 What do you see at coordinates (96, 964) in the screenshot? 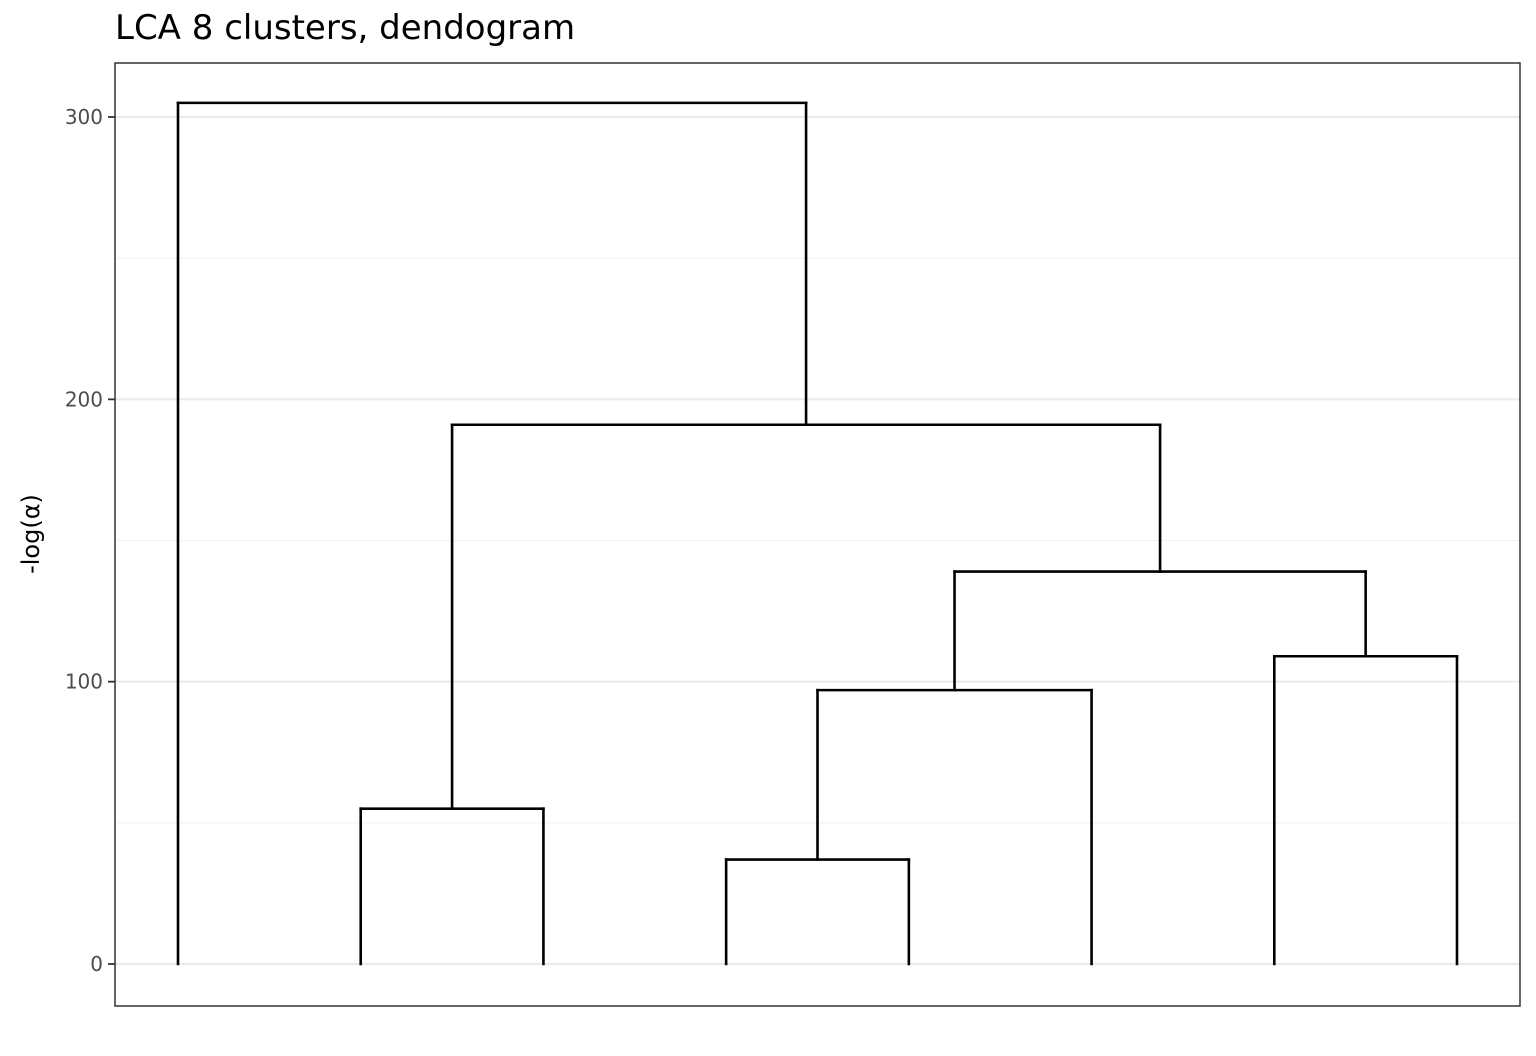
I see `y-tick-label: 0` at bounding box center [96, 964].